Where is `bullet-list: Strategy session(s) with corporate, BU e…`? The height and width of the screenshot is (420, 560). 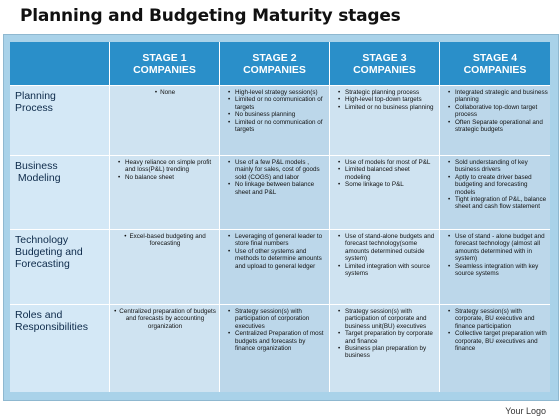
bullet-list: Strategy session(s) with corporate, BU e… is located at coordinates (495, 330).